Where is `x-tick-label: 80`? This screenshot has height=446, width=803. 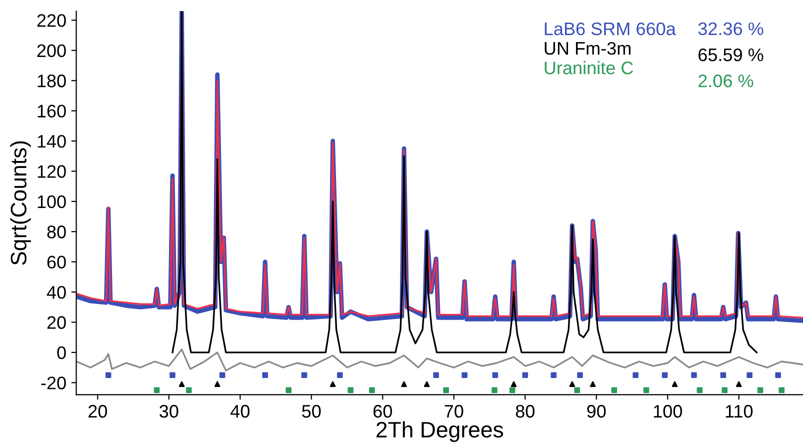 x-tick-label: 80 is located at coordinates (525, 411).